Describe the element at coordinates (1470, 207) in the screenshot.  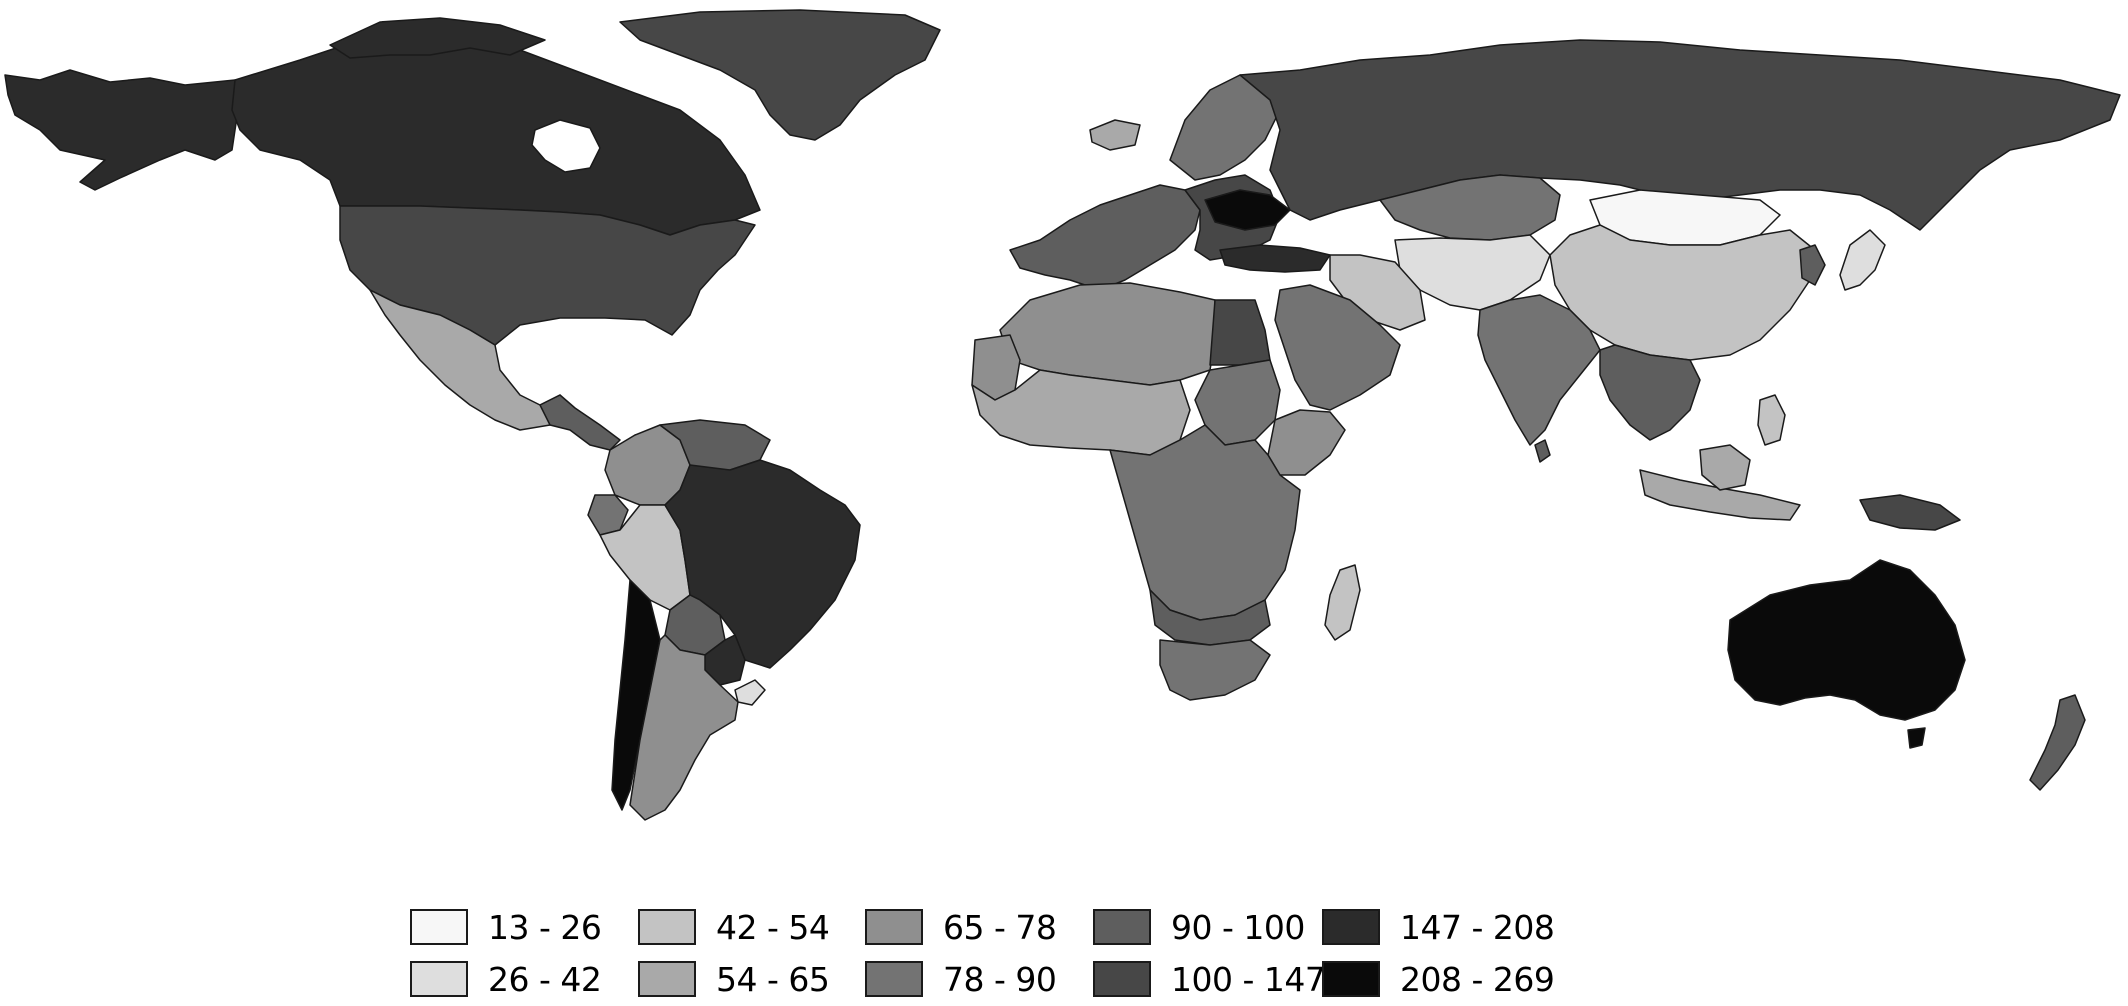
I see `region-kazakhstan` at that location.